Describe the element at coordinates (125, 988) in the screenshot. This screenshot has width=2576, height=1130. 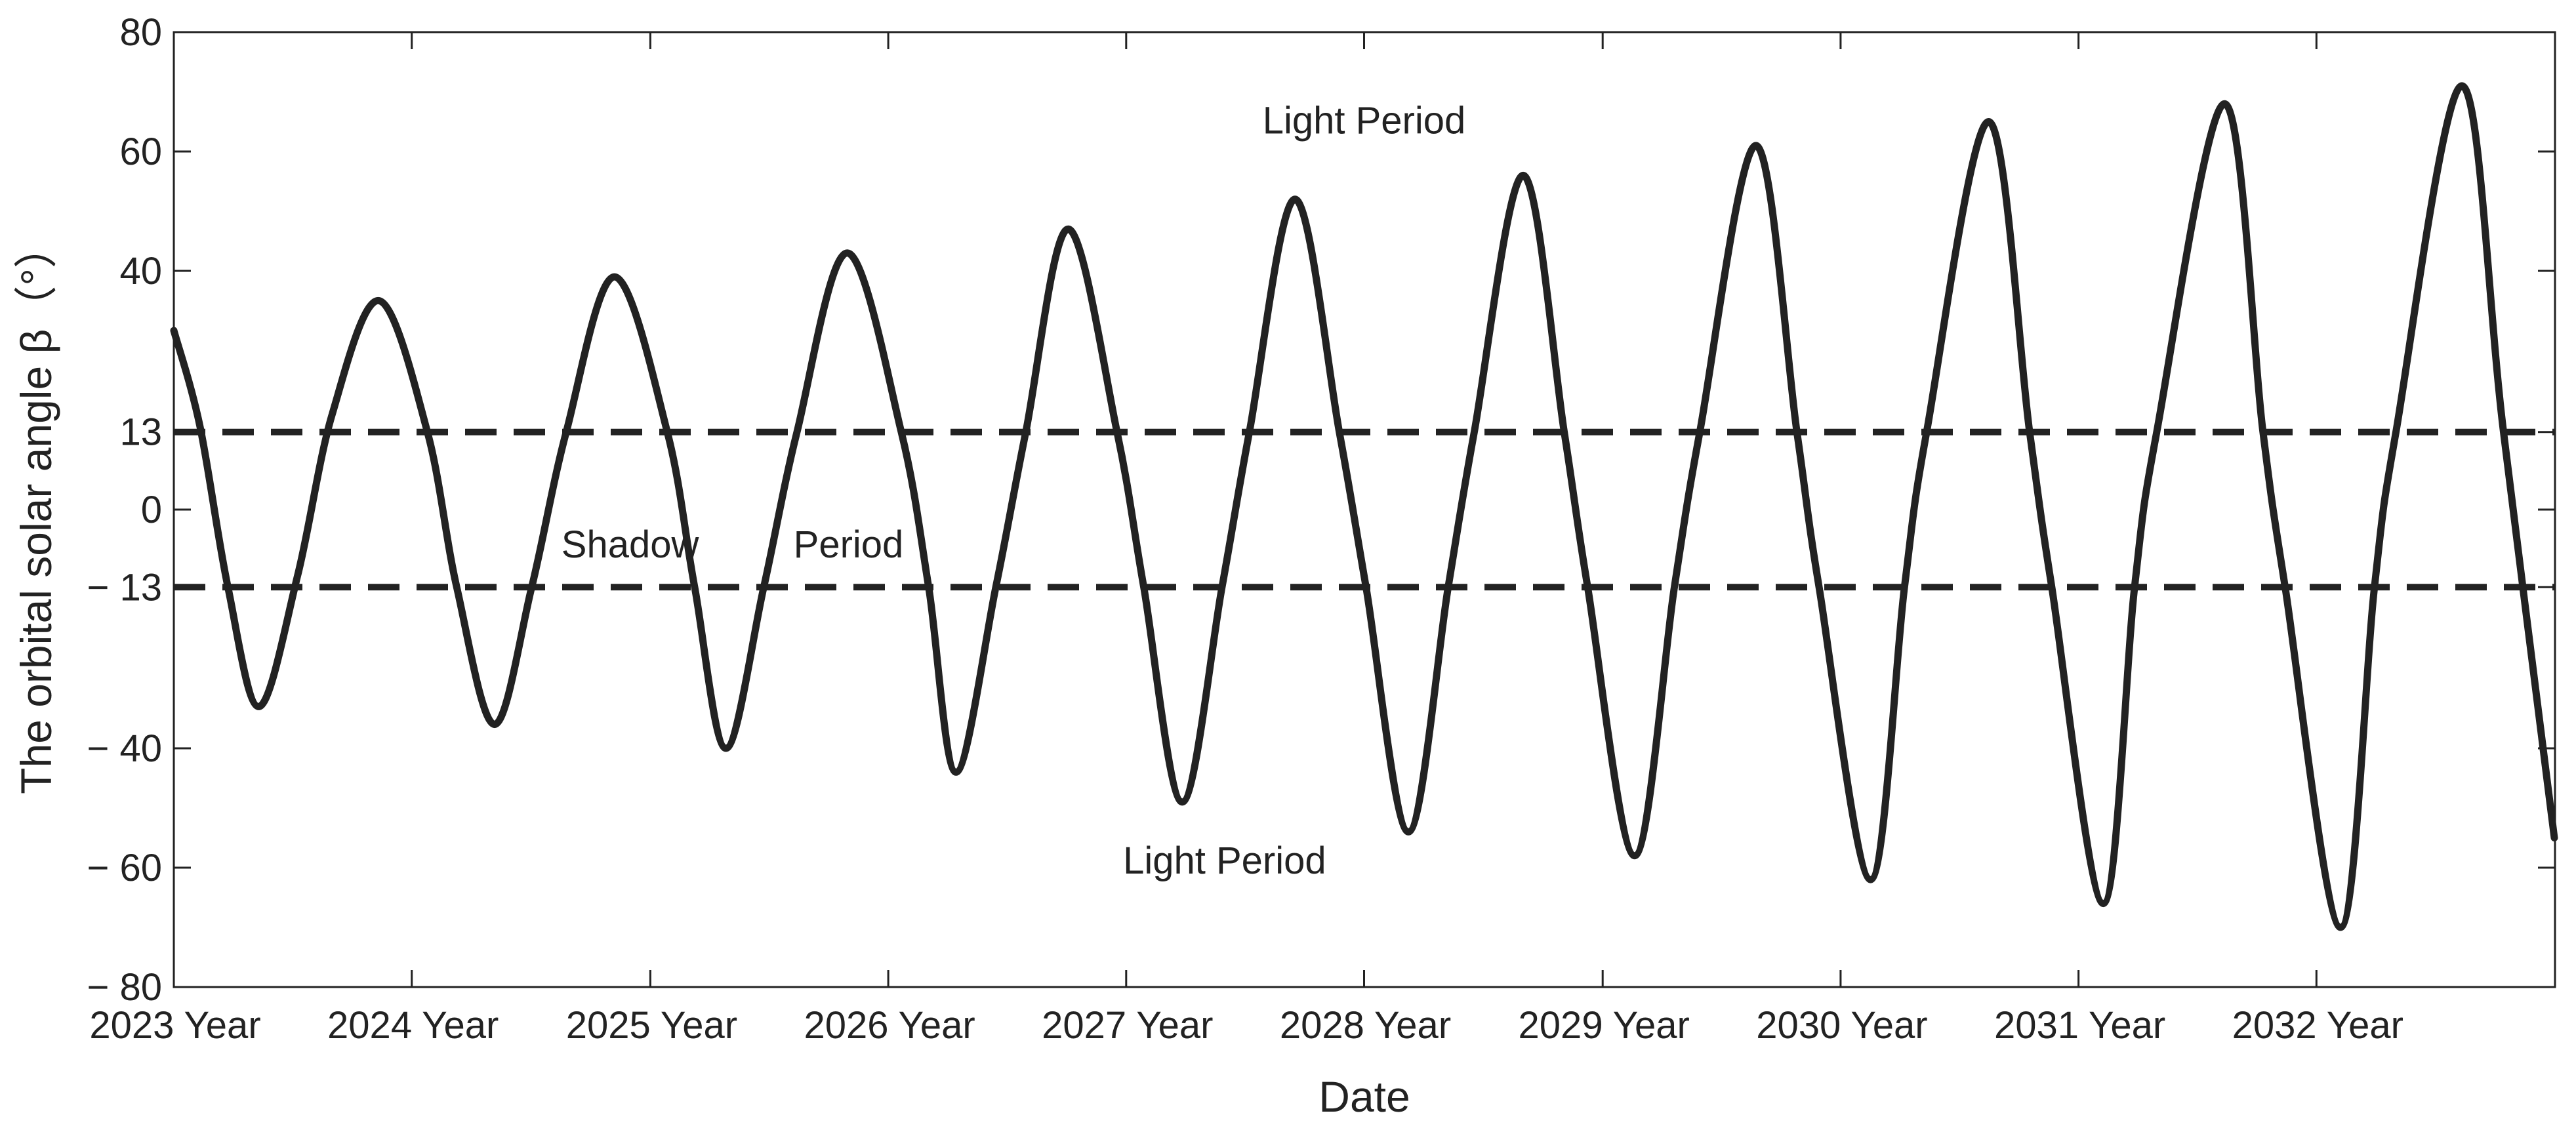
I see `y-tick-label: − 80` at that location.